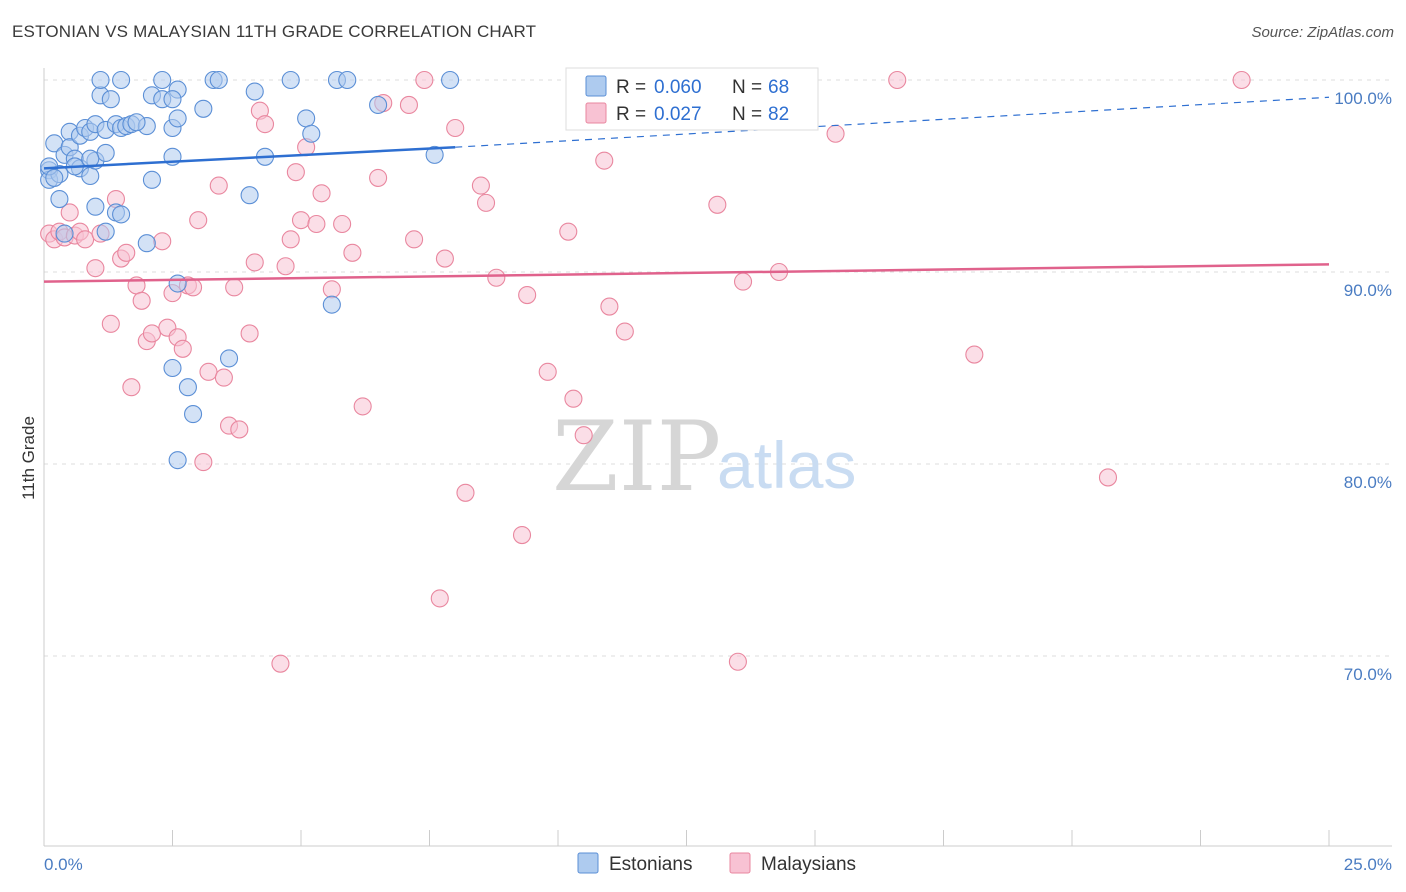  What do you see at coordinates (631, 114) in the screenshot?
I see `legend-malaysians-r-label: R =` at bounding box center [631, 114].